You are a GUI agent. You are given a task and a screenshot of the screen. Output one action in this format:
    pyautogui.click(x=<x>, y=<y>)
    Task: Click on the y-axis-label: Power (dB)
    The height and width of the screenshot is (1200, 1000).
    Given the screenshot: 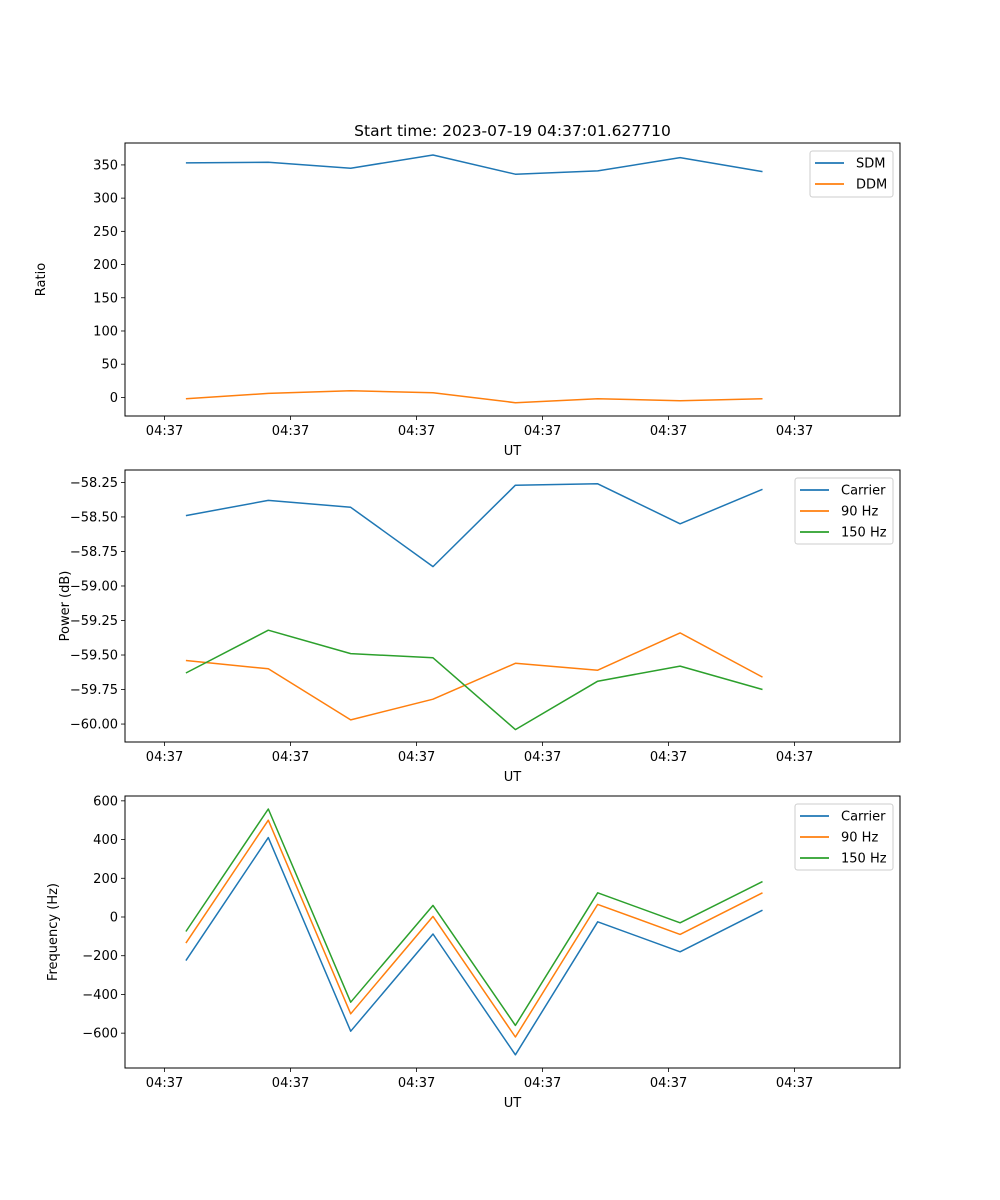 What is the action you would take?
    pyautogui.click(x=65, y=606)
    